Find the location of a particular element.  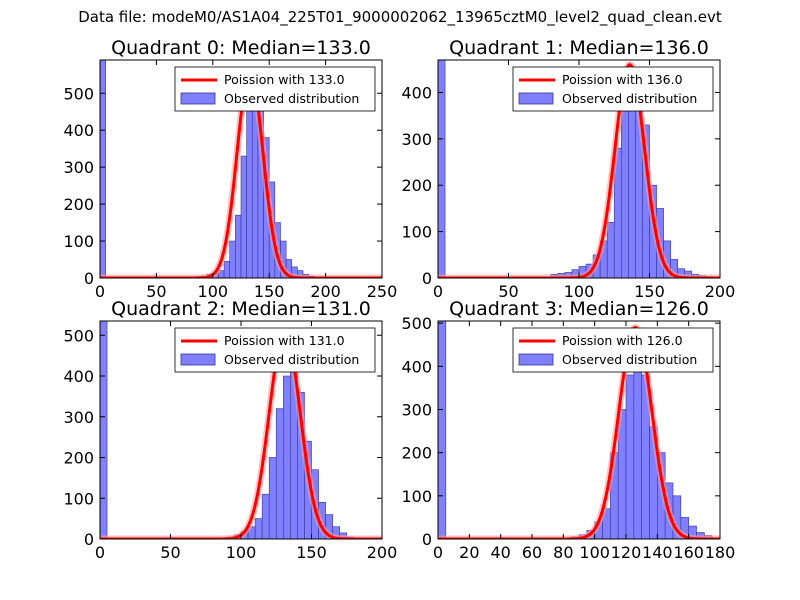

legend: Poission with 126.0 Observed distribution is located at coordinates (613, 350).